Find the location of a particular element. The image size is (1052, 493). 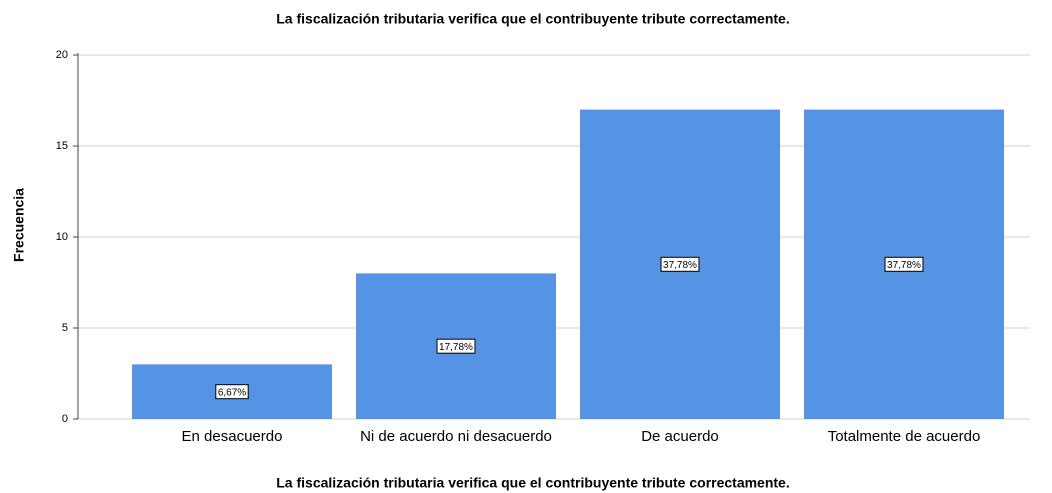

bar-label: 17,78% is located at coordinates (456, 346).